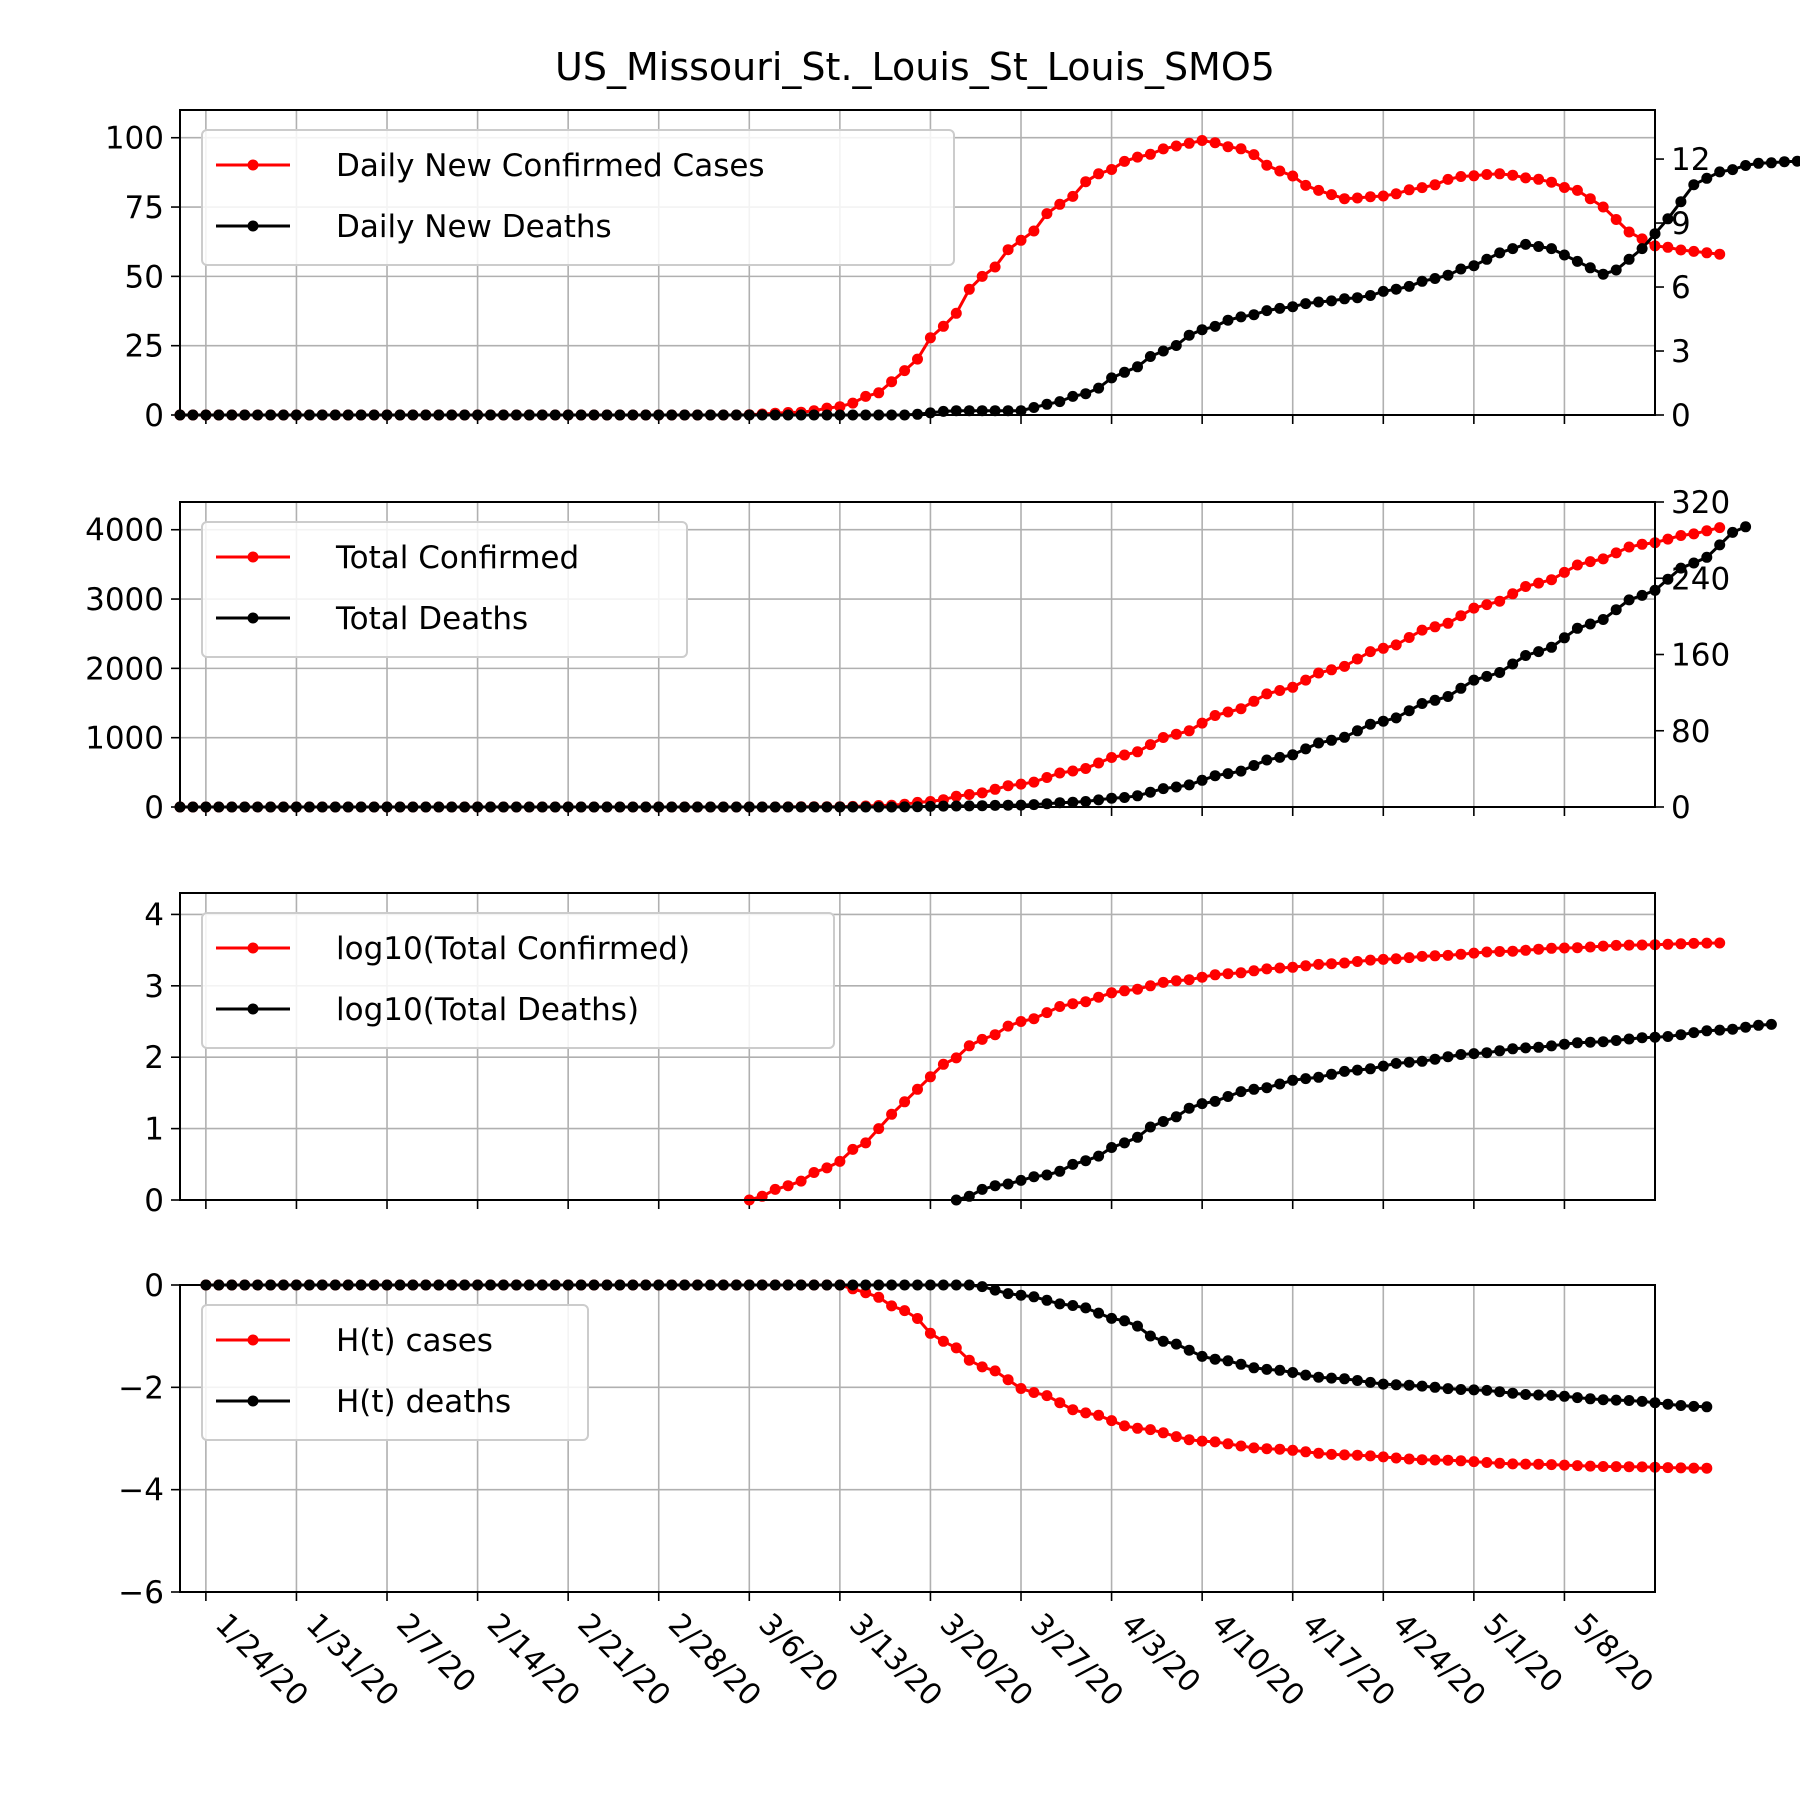 The image size is (1800, 1800). What do you see at coordinates (141, 1388) in the screenshot?
I see `y-tick-label: −2` at bounding box center [141, 1388].